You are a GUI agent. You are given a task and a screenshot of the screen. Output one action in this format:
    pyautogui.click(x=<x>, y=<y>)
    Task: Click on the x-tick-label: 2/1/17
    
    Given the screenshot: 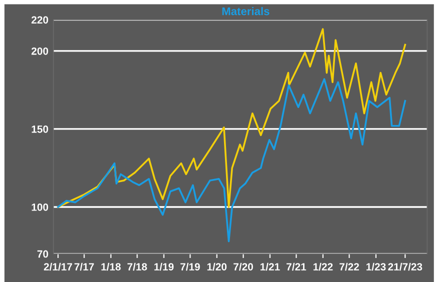 What is the action you would take?
    pyautogui.click(x=58, y=266)
    